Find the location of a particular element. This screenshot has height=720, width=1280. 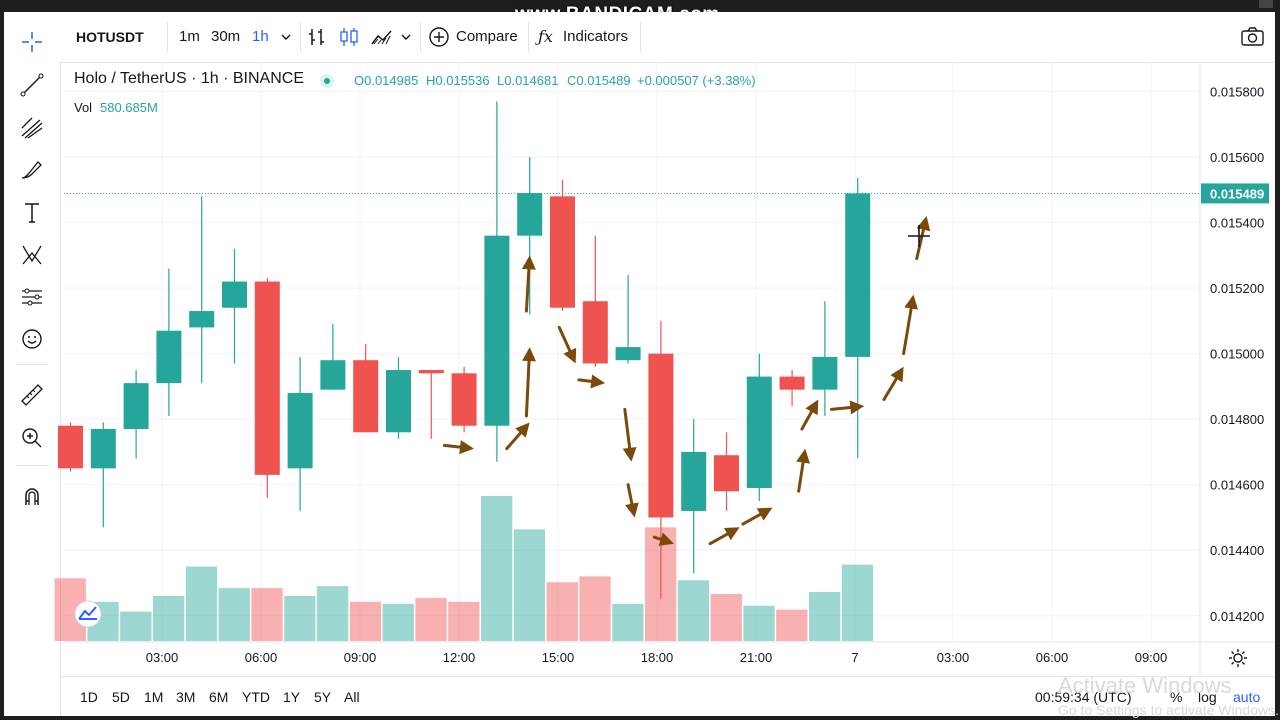

range-5y-button: 5Y is located at coordinates (323, 697).